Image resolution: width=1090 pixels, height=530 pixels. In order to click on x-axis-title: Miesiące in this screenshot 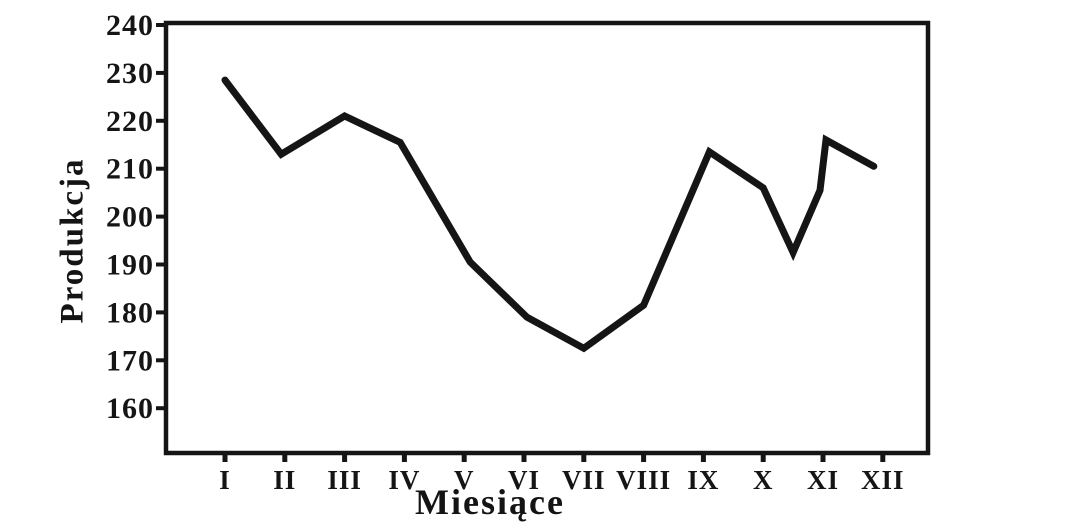, I will do `click(490, 502)`.